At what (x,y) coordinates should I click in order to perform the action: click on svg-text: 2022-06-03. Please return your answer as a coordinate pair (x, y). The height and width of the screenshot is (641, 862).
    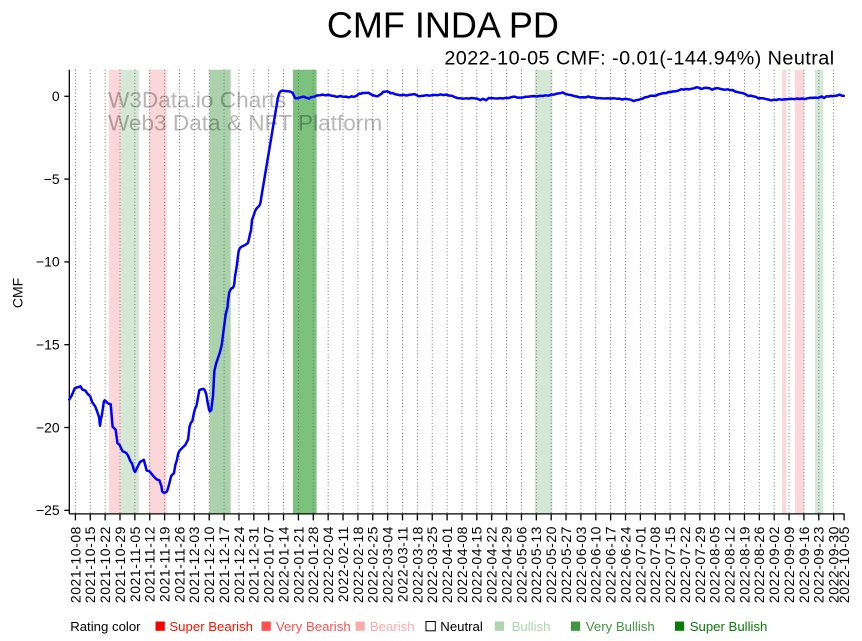
    Looking at the image, I should click on (581, 564).